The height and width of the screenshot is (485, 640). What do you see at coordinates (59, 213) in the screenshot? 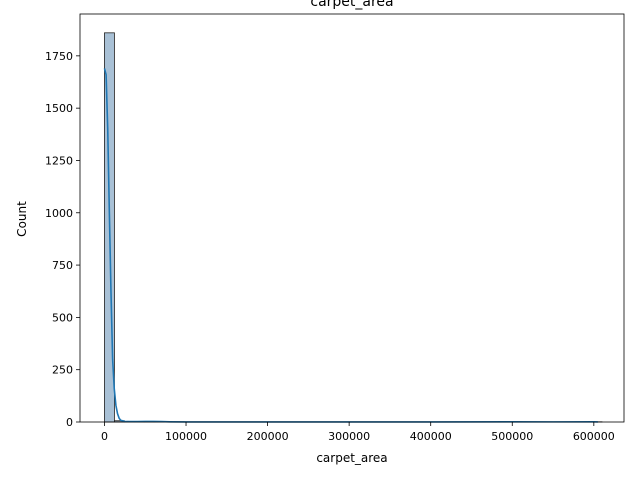
I see `y-tick-label: 1000` at bounding box center [59, 213].